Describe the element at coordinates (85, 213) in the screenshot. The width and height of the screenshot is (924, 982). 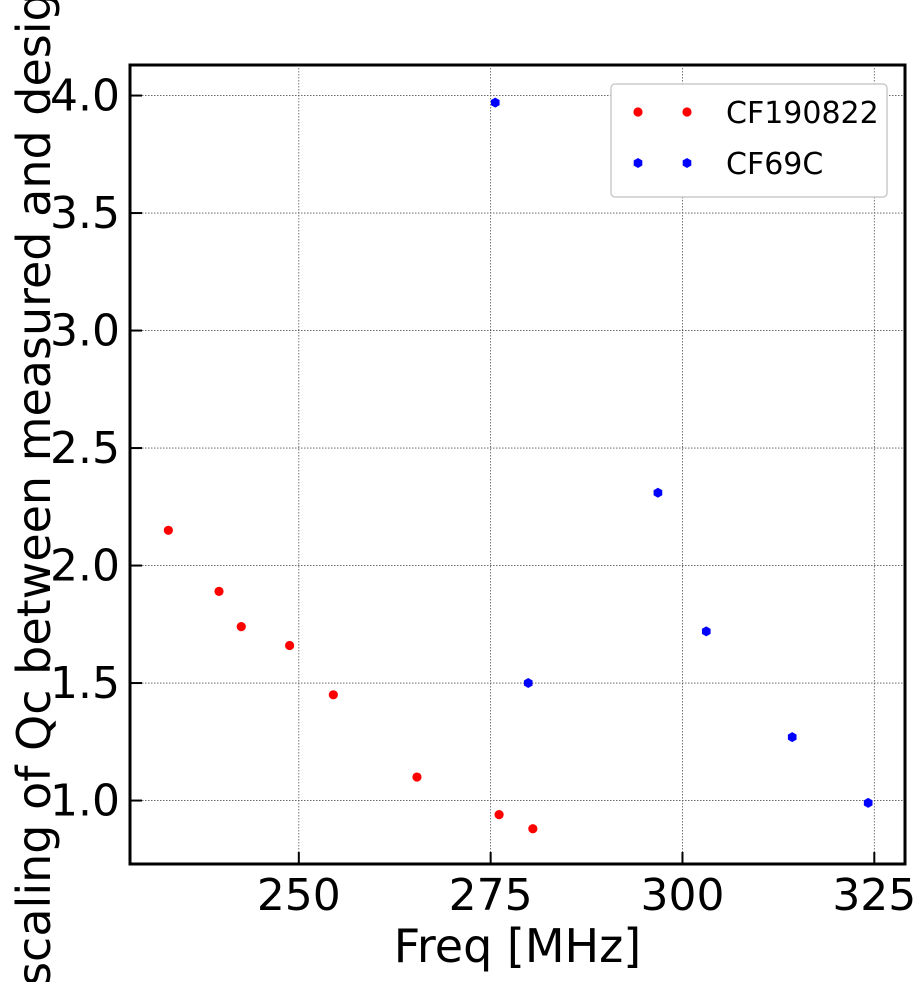
I see `y-tick-label: 3.5` at that location.